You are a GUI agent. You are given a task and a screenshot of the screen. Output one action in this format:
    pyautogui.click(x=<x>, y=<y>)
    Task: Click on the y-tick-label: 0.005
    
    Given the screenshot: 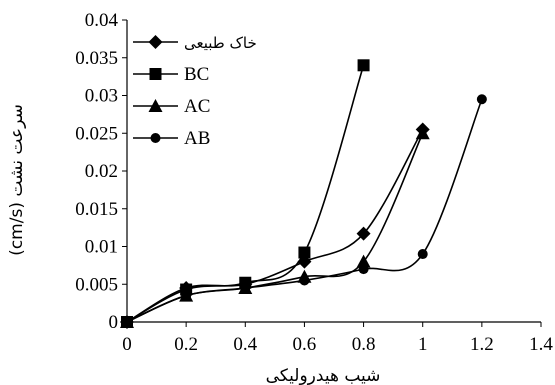 What is the action you would take?
    pyautogui.click(x=96, y=284)
    